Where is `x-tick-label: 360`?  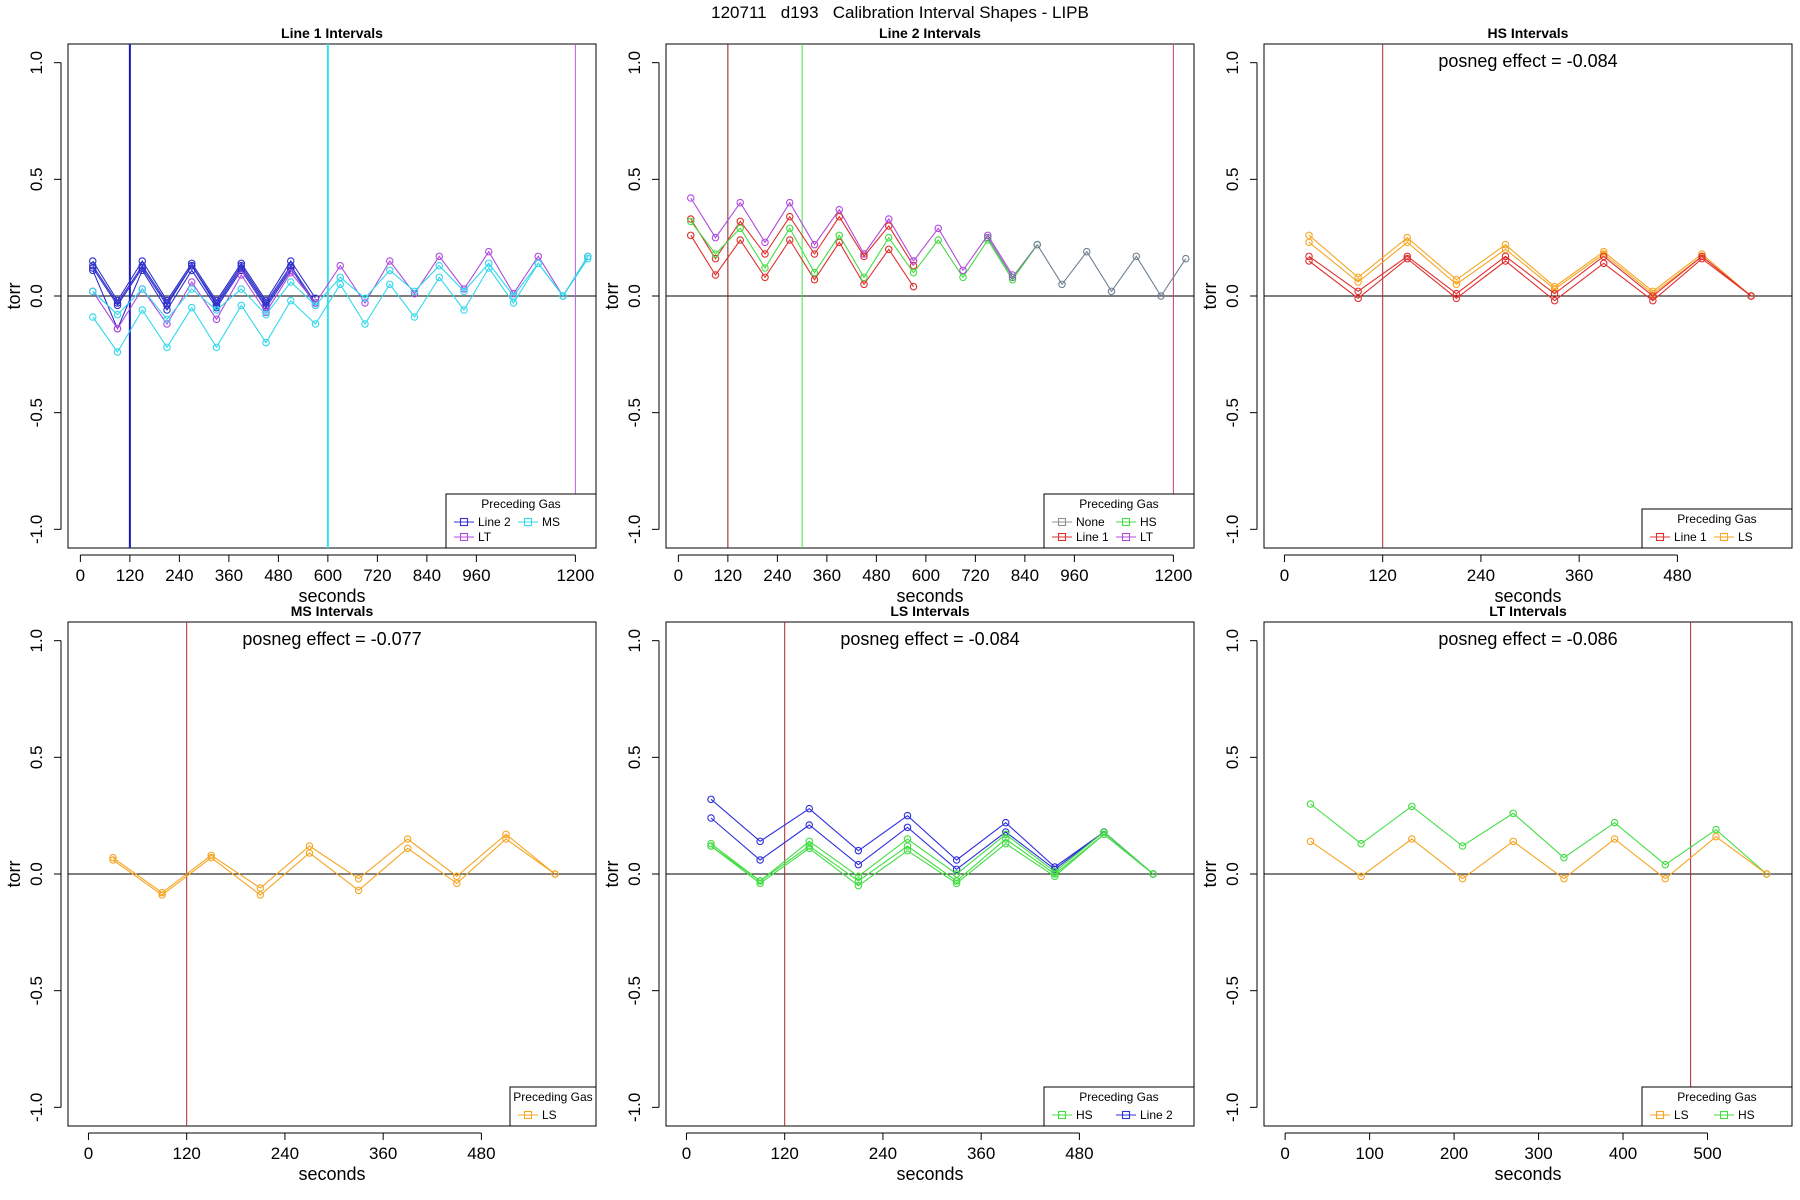
x-tick-label: 360 is located at coordinates (229, 575).